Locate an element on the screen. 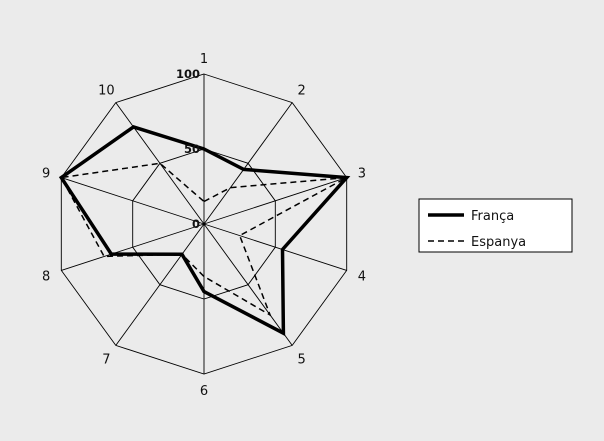  legend-label-francia: França is located at coordinates (492, 216).